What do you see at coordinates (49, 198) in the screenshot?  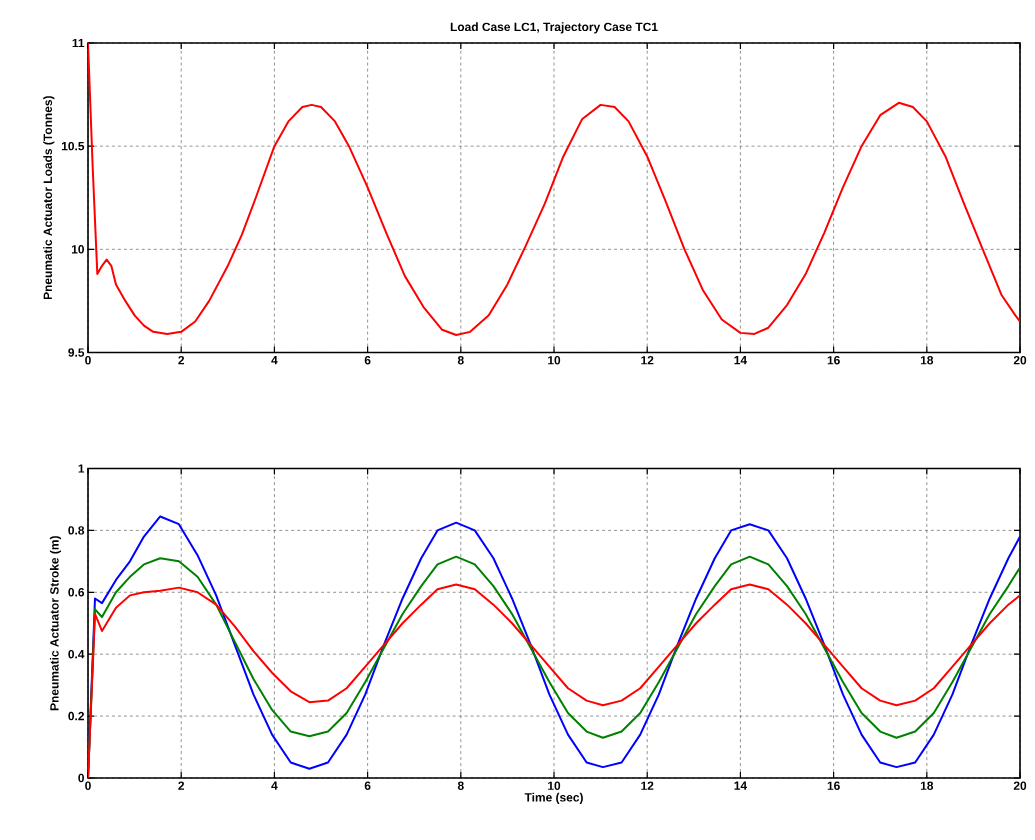 I see `y-axis-title: Pneumatic Actuator Loads (Tonnes)` at bounding box center [49, 198].